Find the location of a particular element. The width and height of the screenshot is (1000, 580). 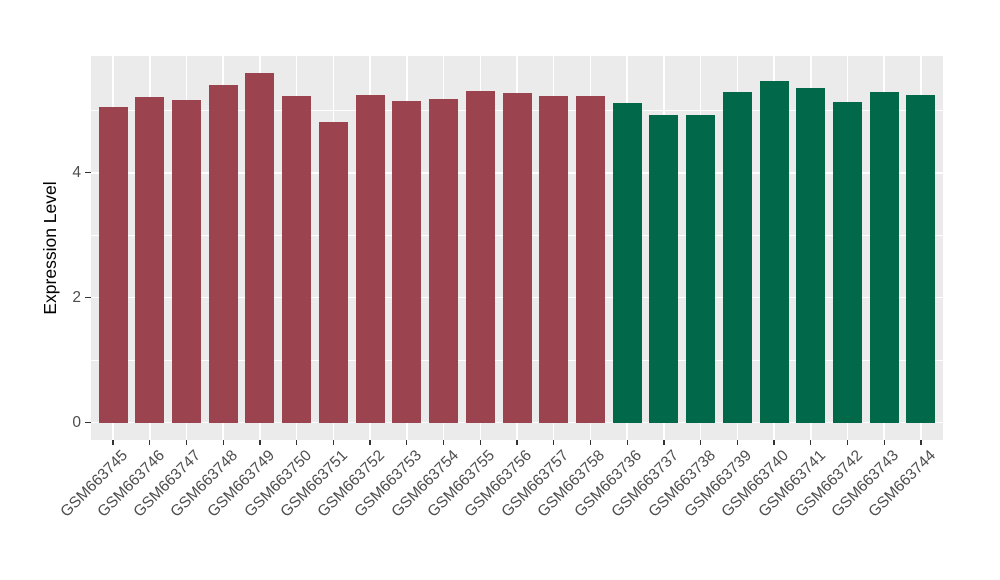

bar-GSM663753 is located at coordinates (407, 261).